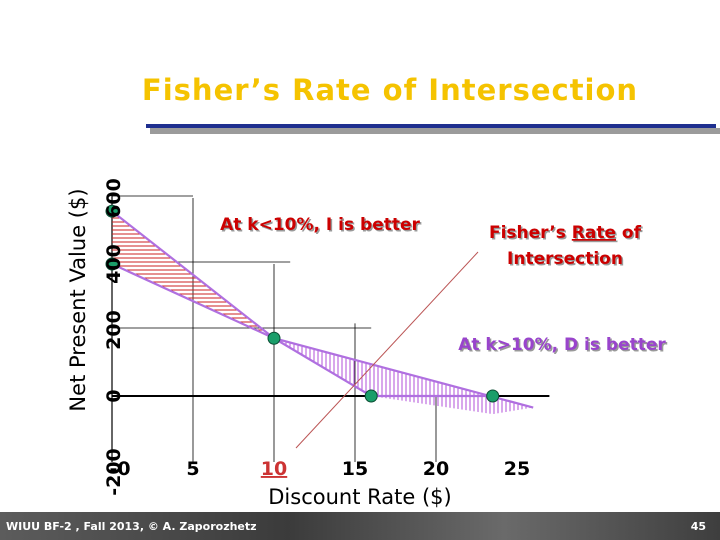 This screenshot has height=540, width=720. I want to click on footer-credit: WIUU BF-2 , Fall 2013, © A. Zaporozhetz, so click(131, 526).